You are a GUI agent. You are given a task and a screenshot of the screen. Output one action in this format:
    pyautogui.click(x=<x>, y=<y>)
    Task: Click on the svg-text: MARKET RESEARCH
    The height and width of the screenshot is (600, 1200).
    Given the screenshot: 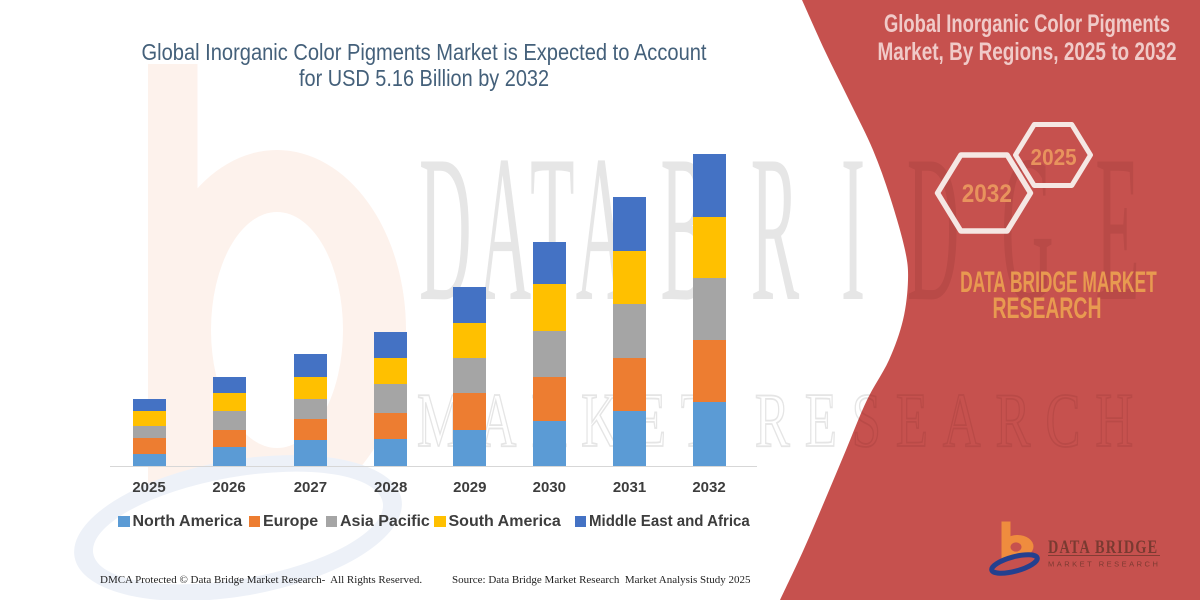 What is the action you would take?
    pyautogui.click(x=1104, y=564)
    